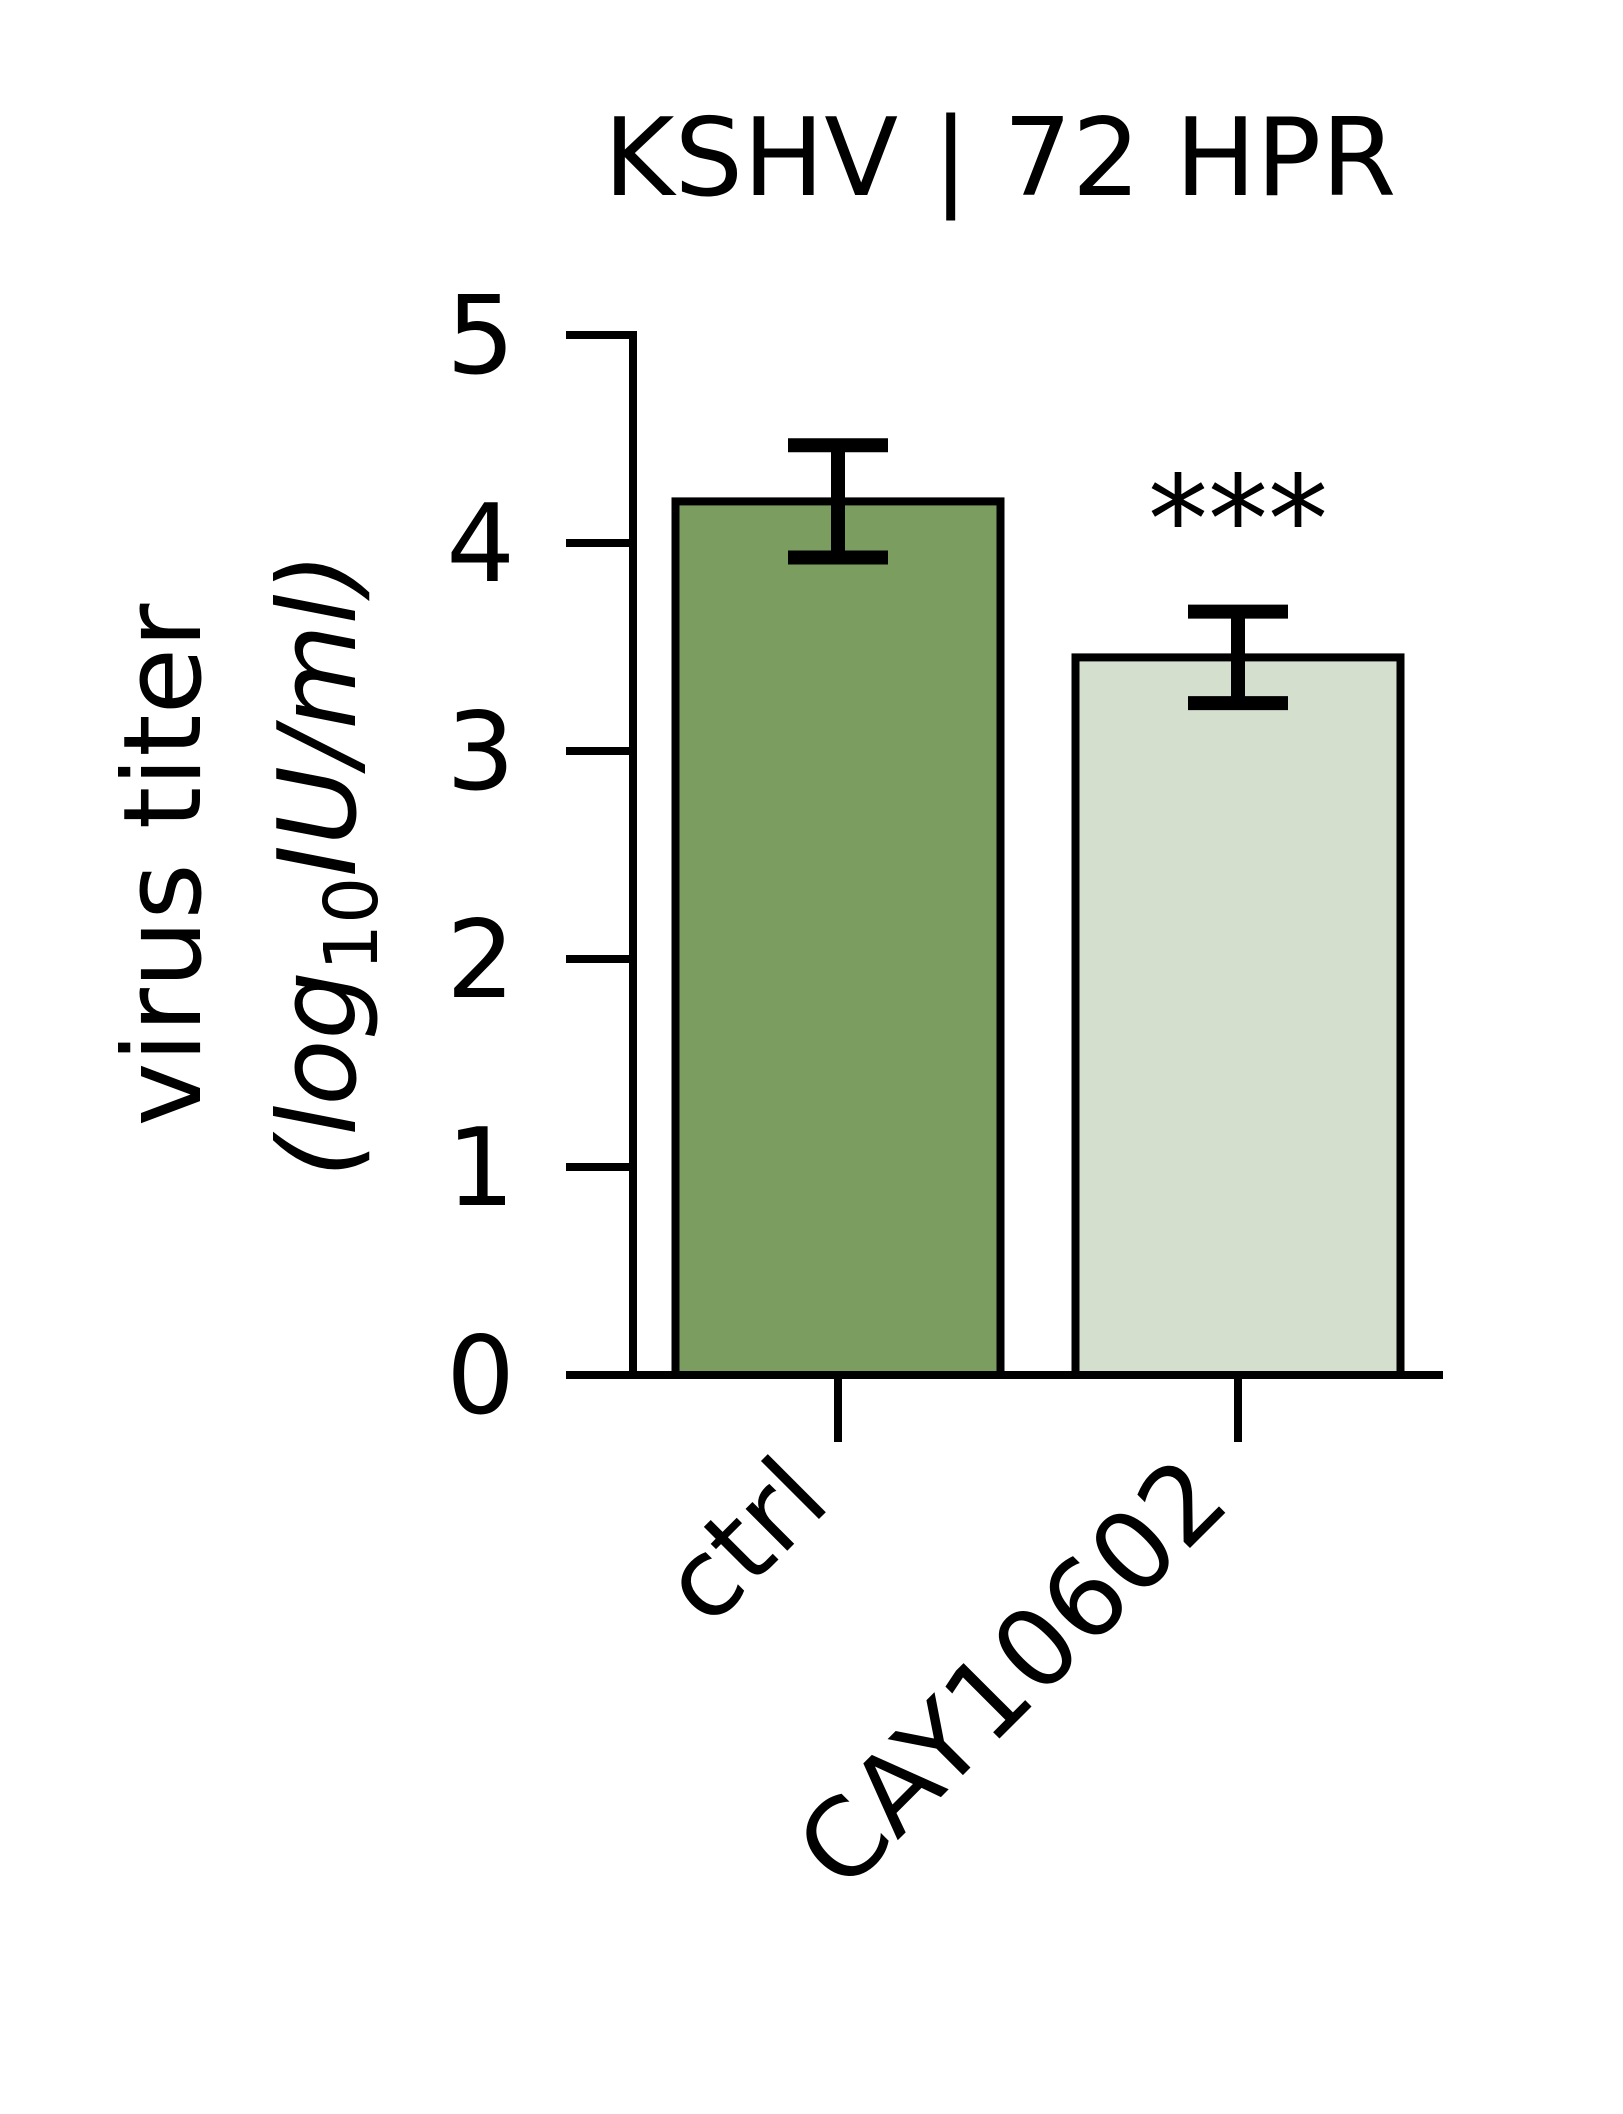 The image size is (1623, 2114). I want to click on y-tick-label: 2, so click(480, 960).